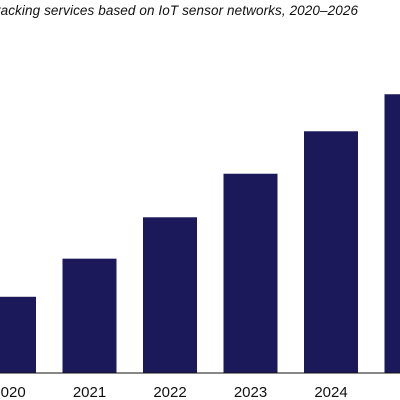  I want to click on bar-2020, so click(18, 334).